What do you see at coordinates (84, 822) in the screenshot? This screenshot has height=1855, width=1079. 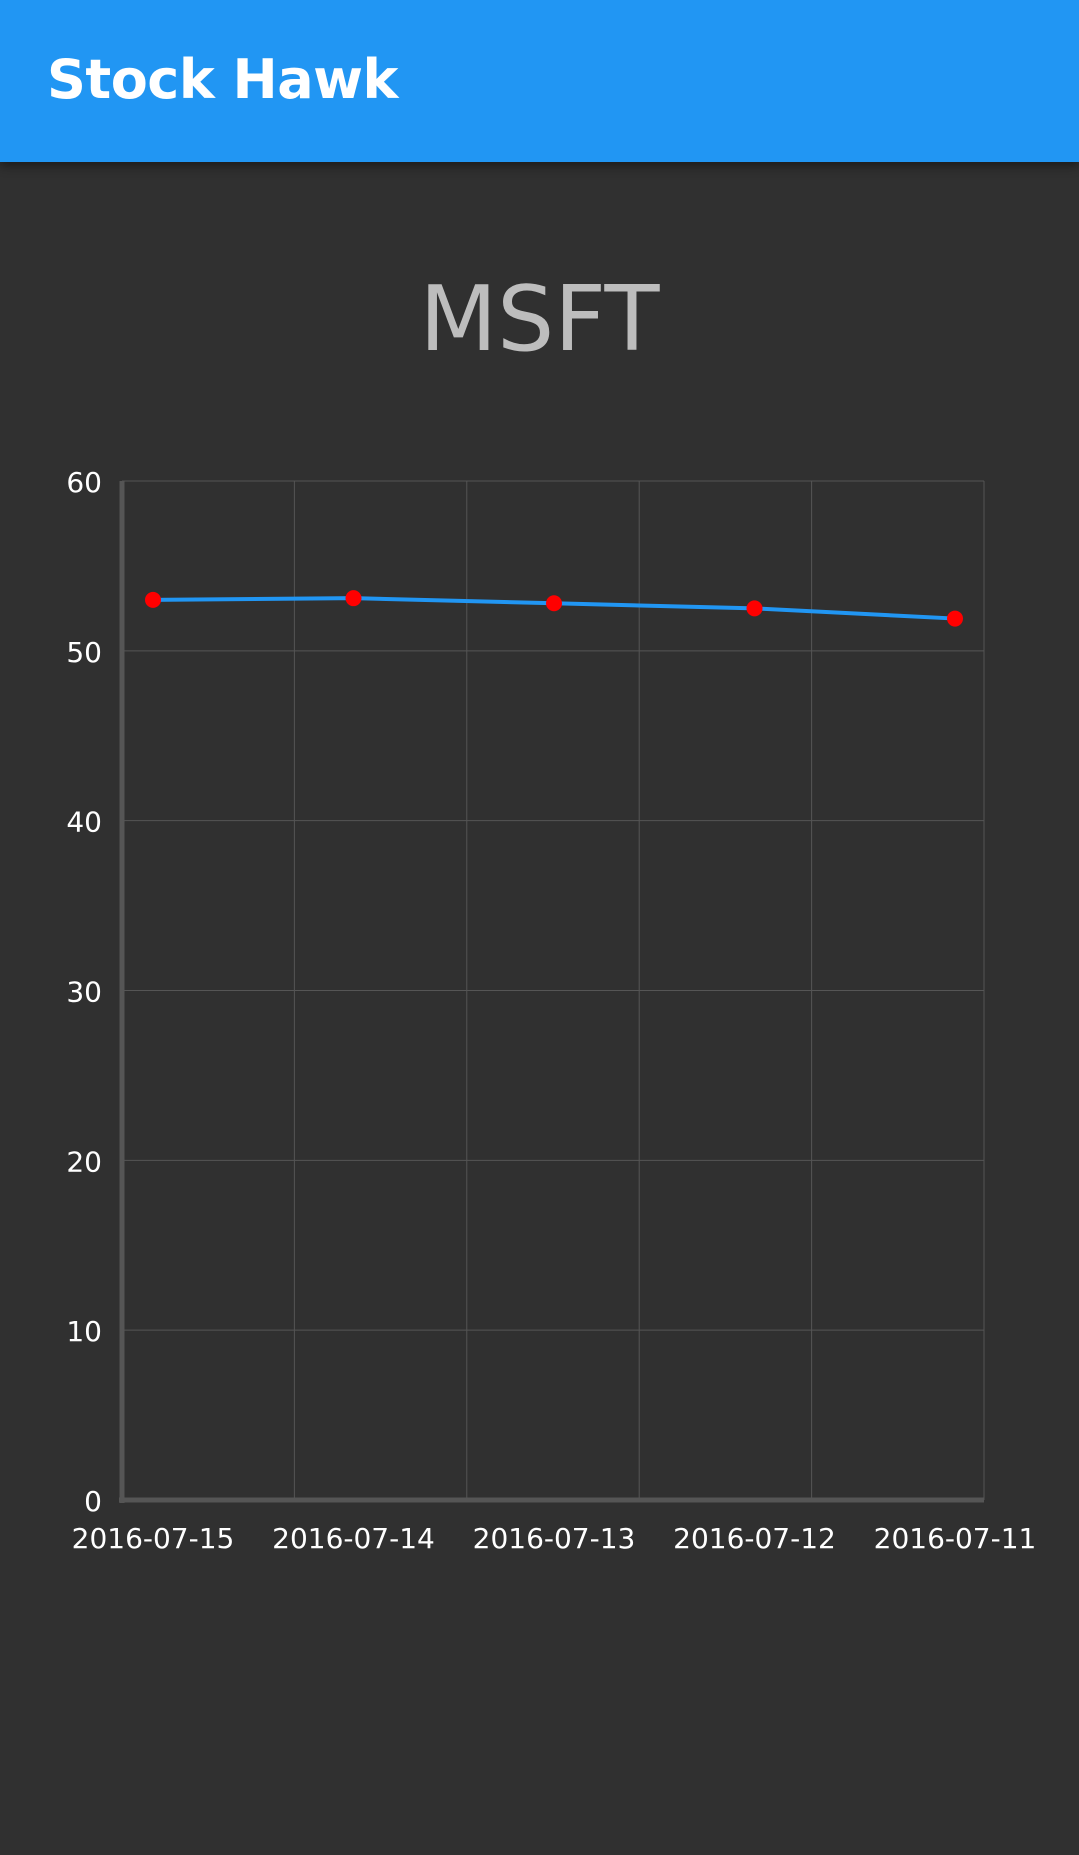 I see `y-tick-label: 40` at bounding box center [84, 822].